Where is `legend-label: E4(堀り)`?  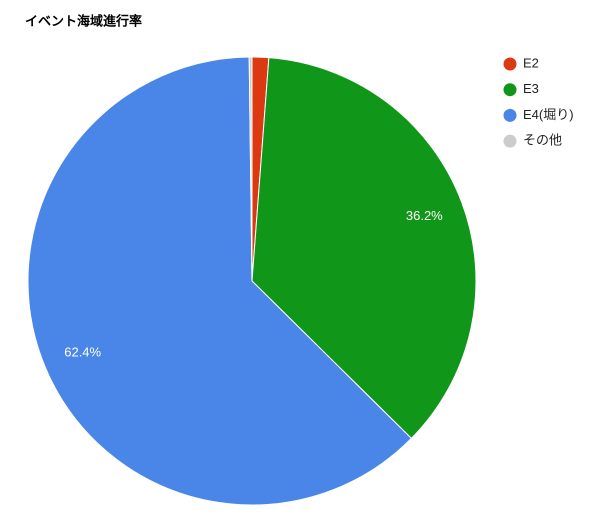 legend-label: E4(堀り) is located at coordinates (548, 114).